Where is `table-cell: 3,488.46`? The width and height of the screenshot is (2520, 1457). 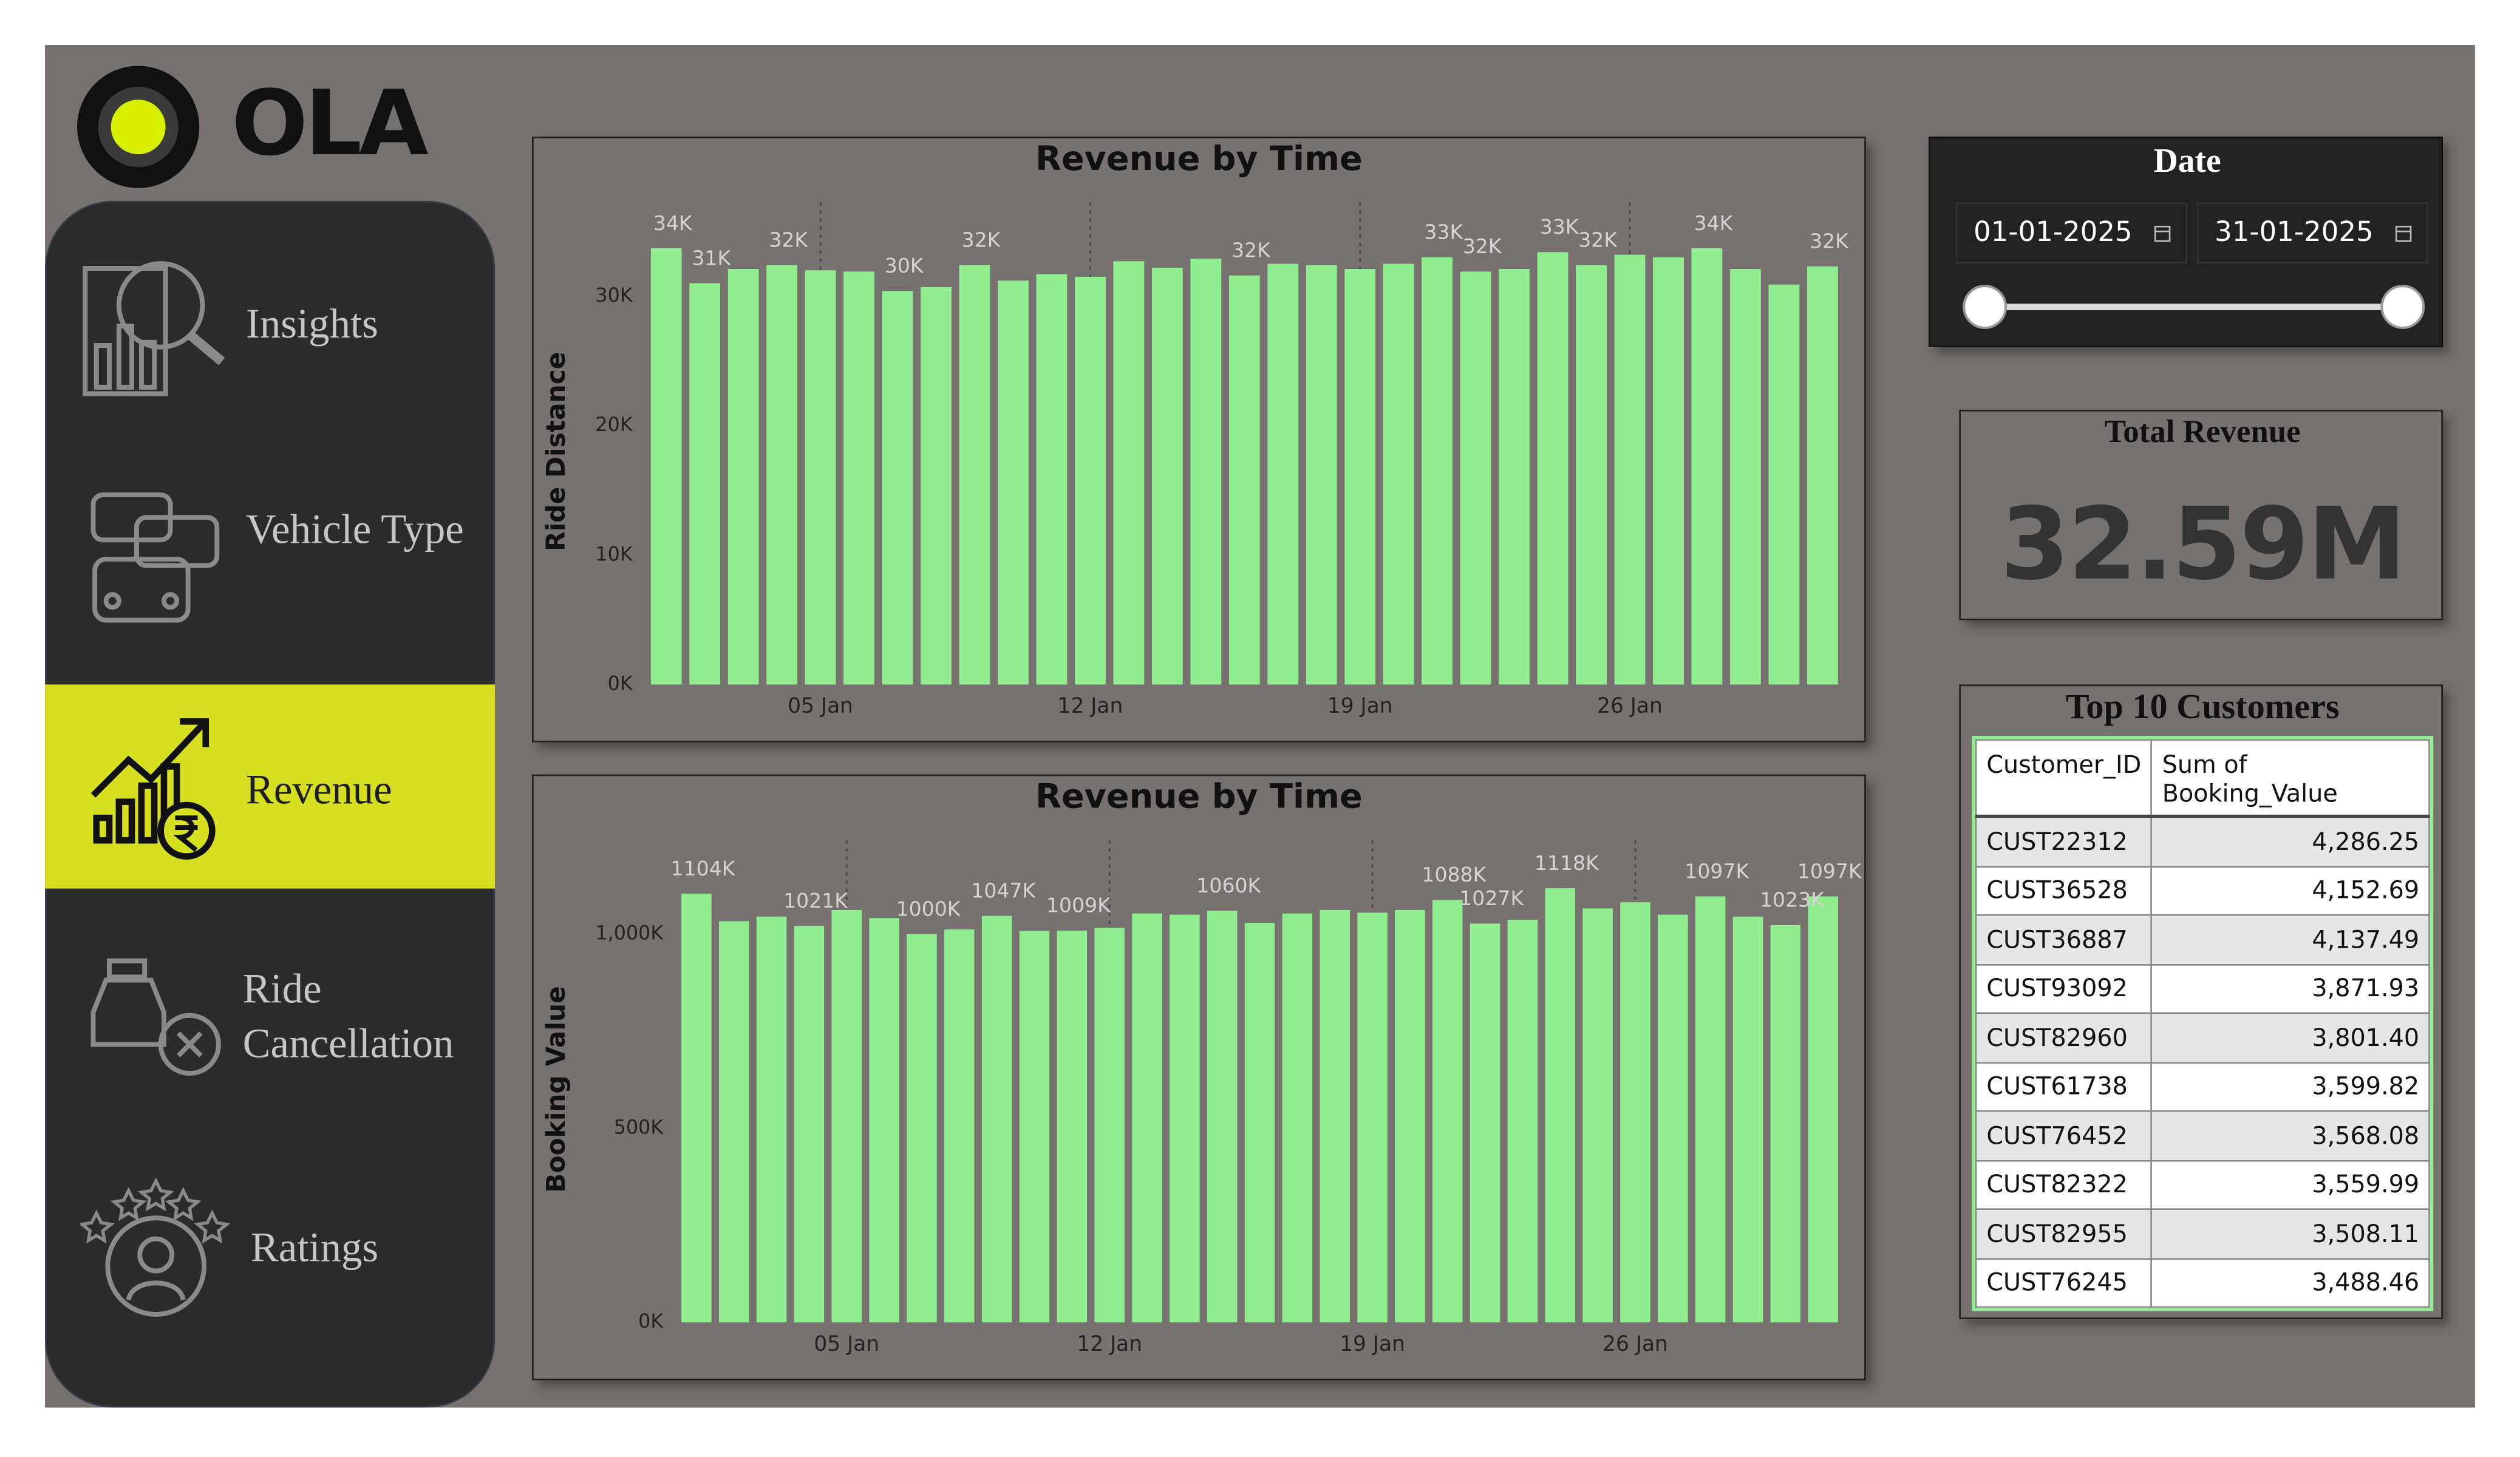 table-cell: 3,488.46 is located at coordinates (2291, 1282).